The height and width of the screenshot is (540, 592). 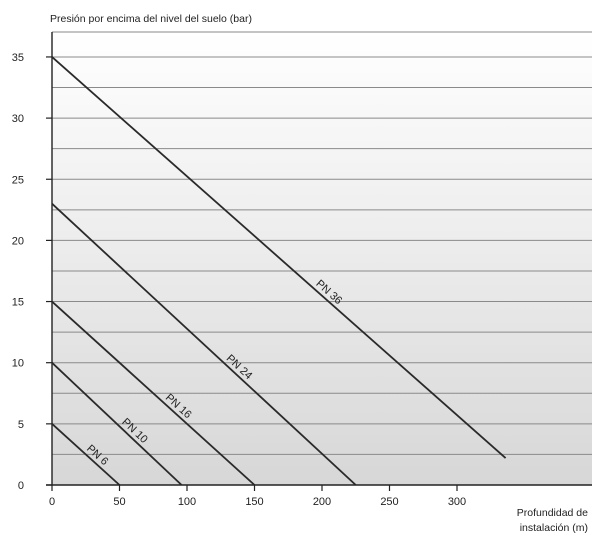 What do you see at coordinates (18, 303) in the screenshot?
I see `y-tick-label: 15` at bounding box center [18, 303].